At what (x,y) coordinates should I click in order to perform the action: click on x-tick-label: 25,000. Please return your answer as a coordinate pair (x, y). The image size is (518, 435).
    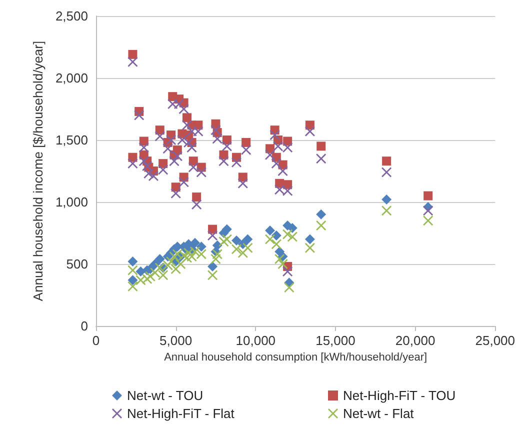
    Looking at the image, I should click on (495, 340).